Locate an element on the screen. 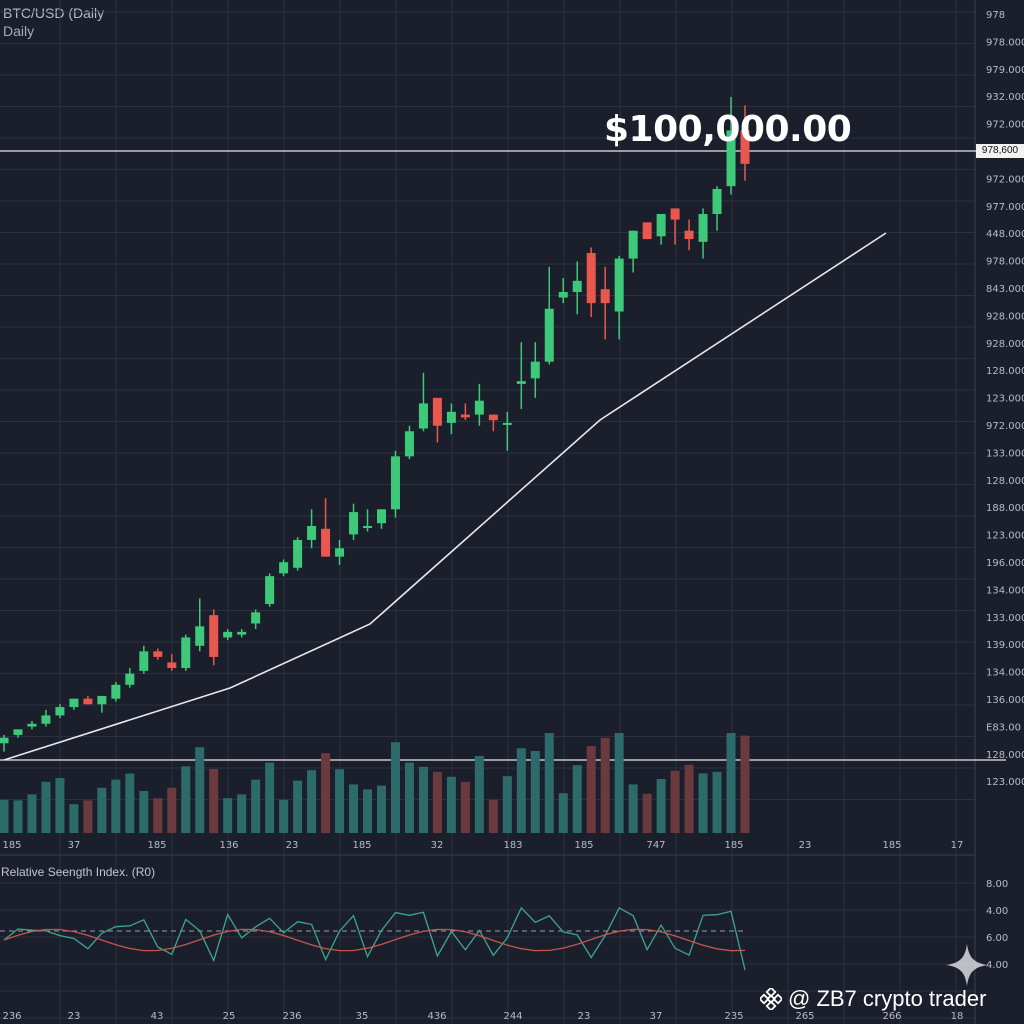 This screenshot has height=1024, width=1024. rsi-time-axis-label: 235 is located at coordinates (733, 1016).